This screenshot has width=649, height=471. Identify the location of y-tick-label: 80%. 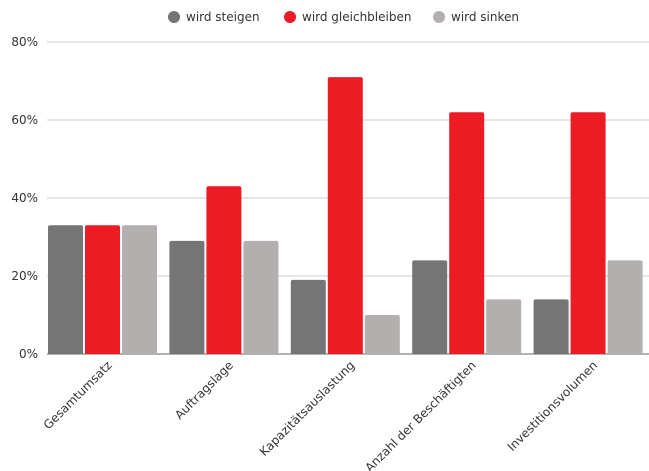
(24, 42).